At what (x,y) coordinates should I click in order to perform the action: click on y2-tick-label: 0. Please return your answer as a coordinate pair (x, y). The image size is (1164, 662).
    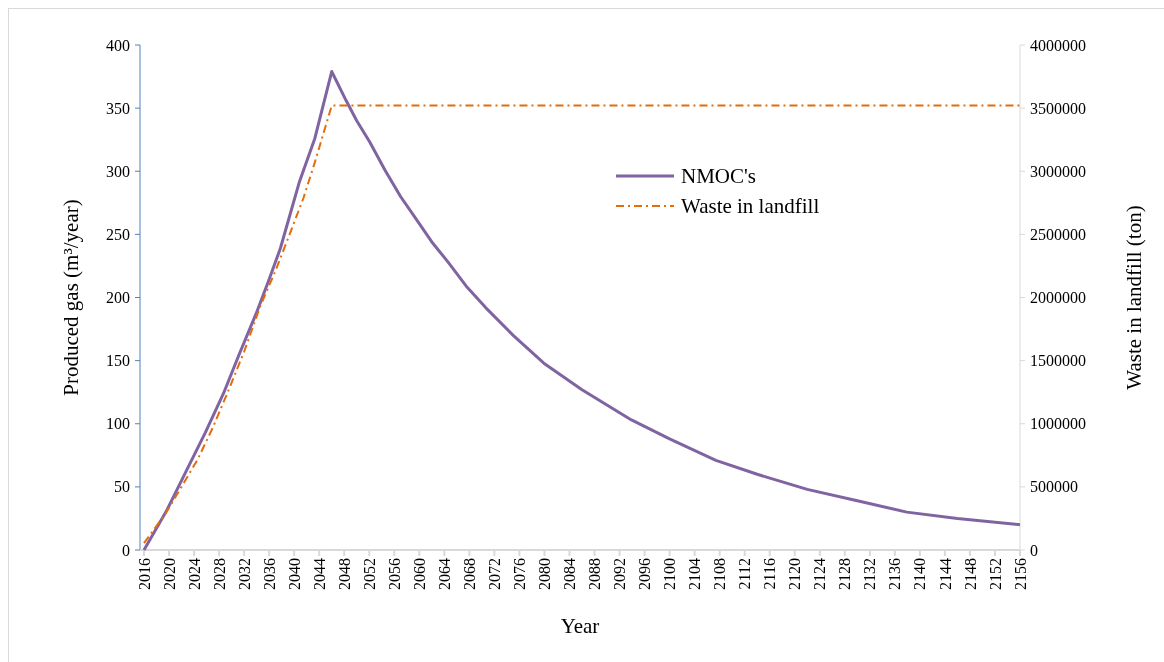
    Looking at the image, I should click on (1034, 550).